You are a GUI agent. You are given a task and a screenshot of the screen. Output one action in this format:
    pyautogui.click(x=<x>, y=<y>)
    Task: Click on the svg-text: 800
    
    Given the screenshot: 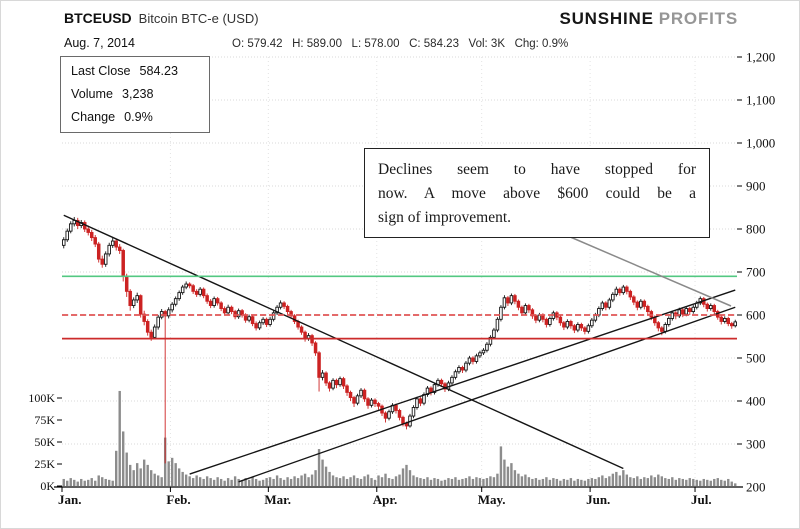 What is the action you would take?
    pyautogui.click(x=756, y=229)
    